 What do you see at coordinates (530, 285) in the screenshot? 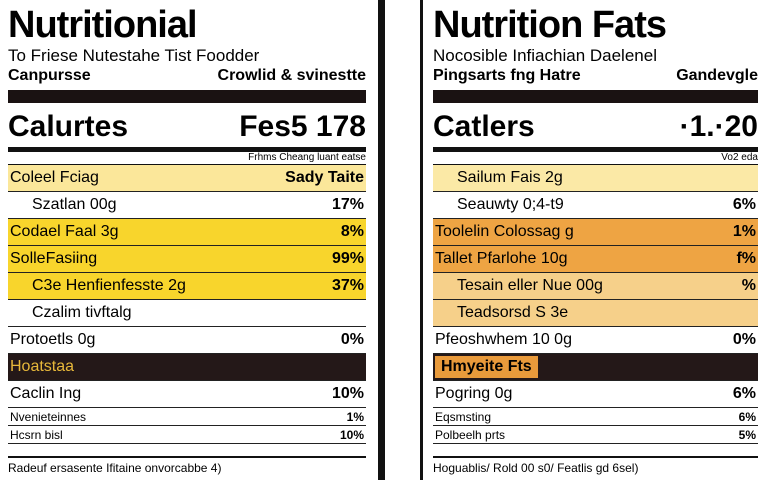
I see `nutrient-label: Tesain eller Nue 00g` at bounding box center [530, 285].